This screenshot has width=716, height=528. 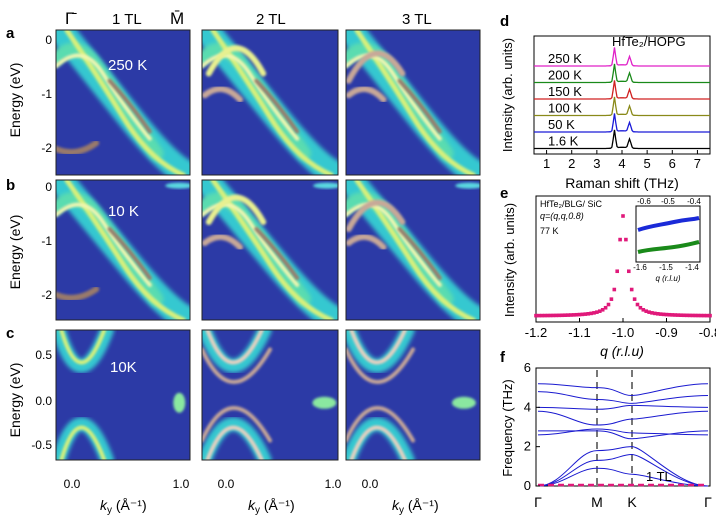 What do you see at coordinates (549, 231) in the screenshot?
I see `xray-annotation-temp: 77 K` at bounding box center [549, 231].